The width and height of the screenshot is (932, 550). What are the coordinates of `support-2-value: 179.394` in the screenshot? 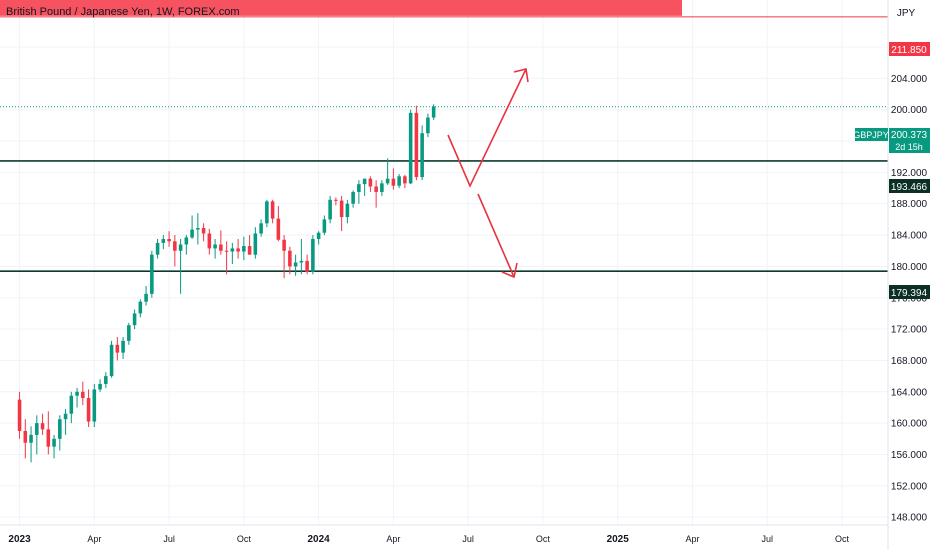 It's located at (909, 293).